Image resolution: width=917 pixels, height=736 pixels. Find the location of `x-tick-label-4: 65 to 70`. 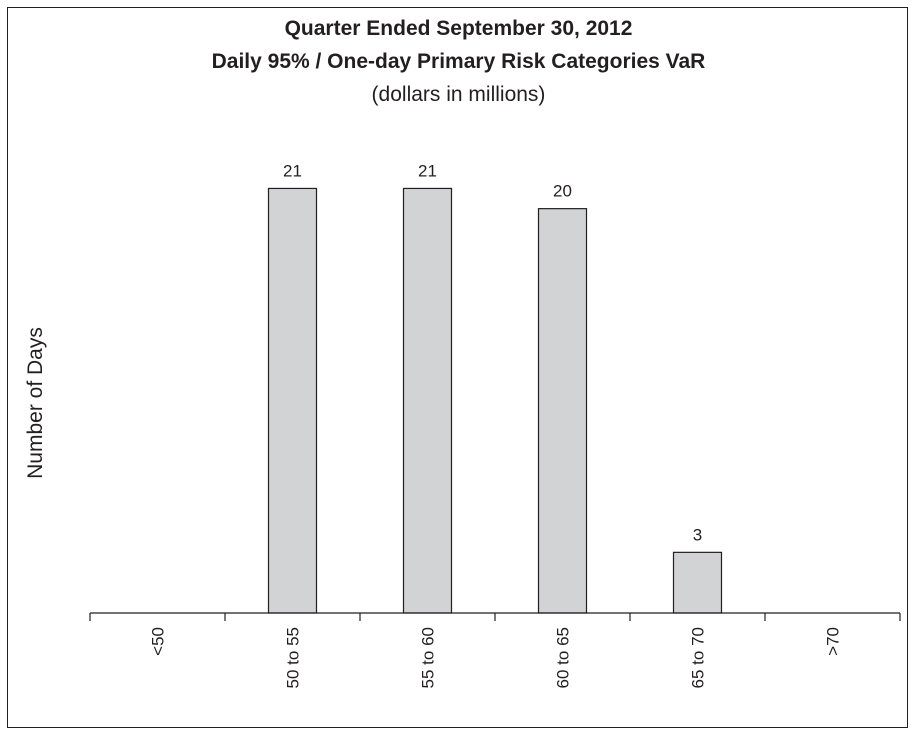

x-tick-label-4: 65 to 70 is located at coordinates (698, 657).